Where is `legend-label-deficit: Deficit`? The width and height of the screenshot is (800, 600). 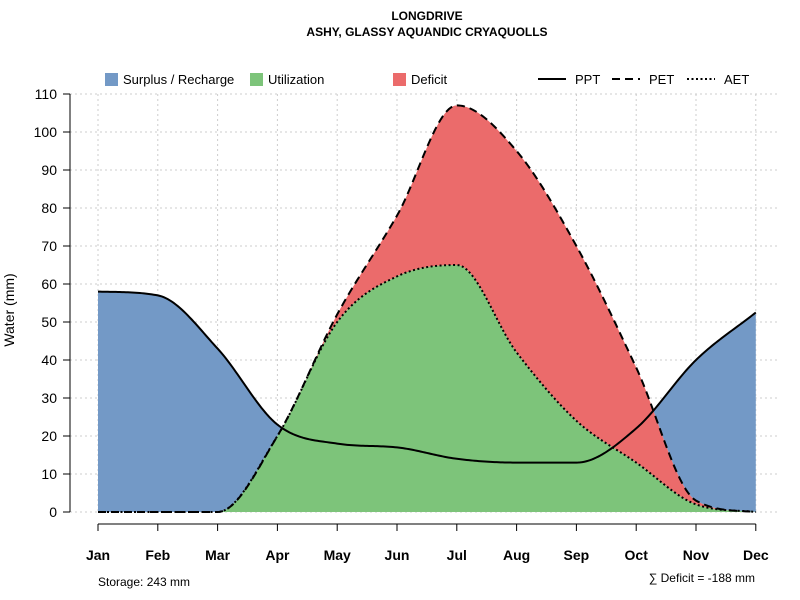 legend-label-deficit: Deficit is located at coordinates (429, 79).